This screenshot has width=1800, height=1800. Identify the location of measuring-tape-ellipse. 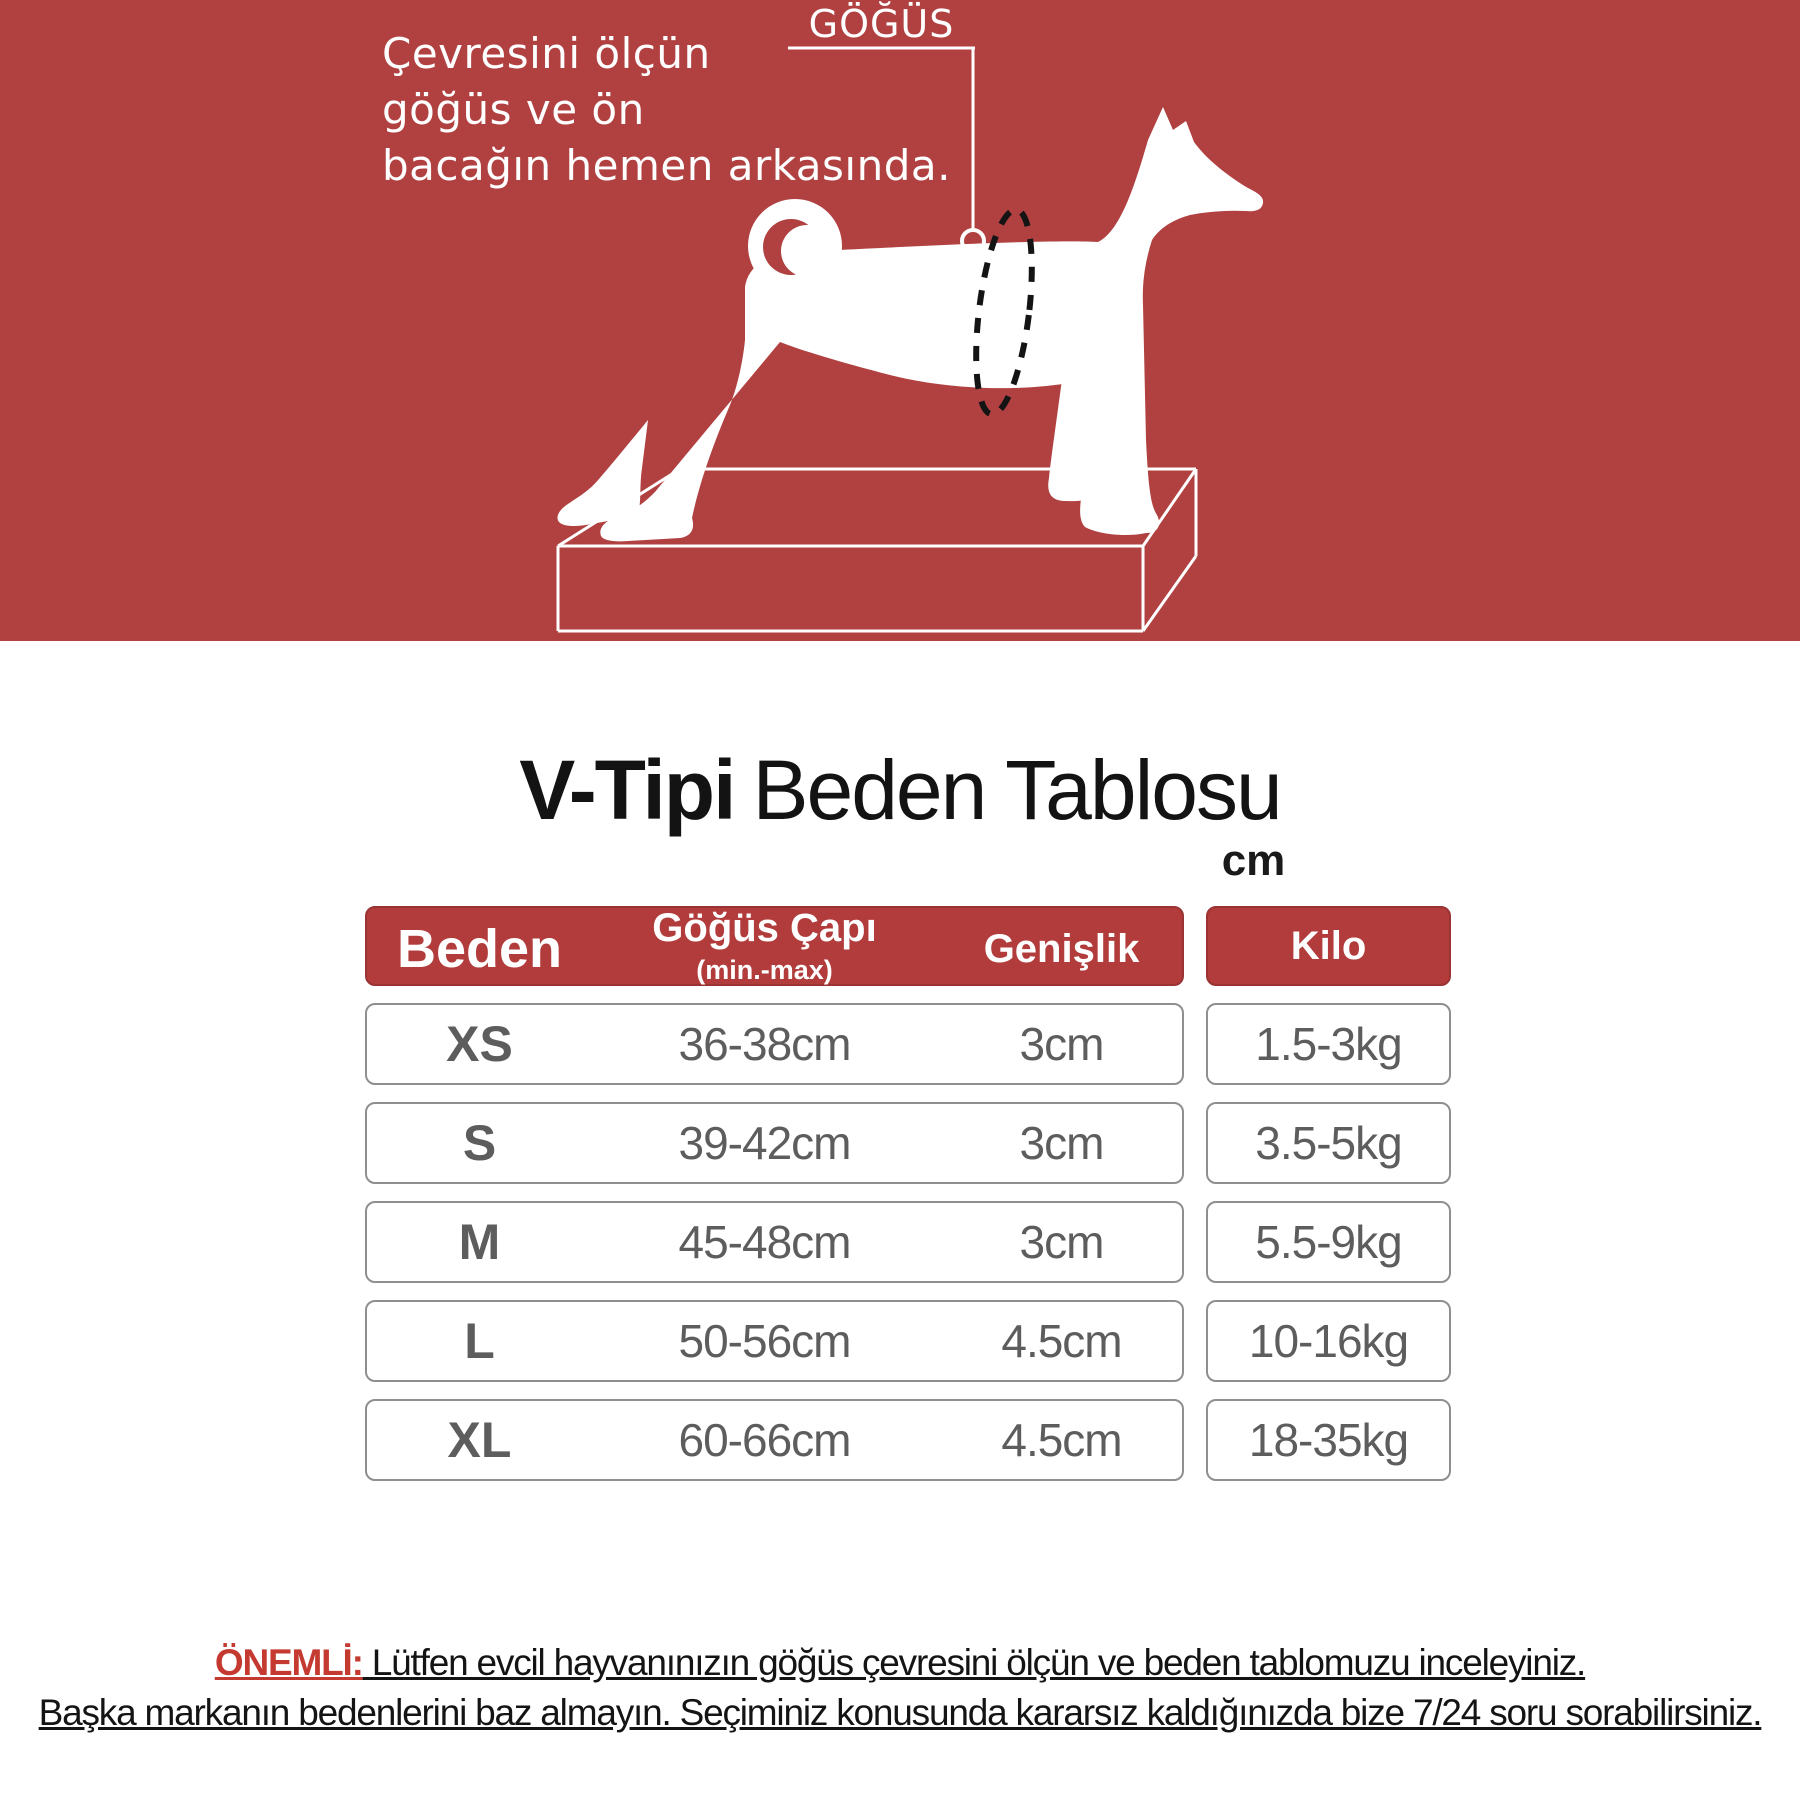
(1004, 312).